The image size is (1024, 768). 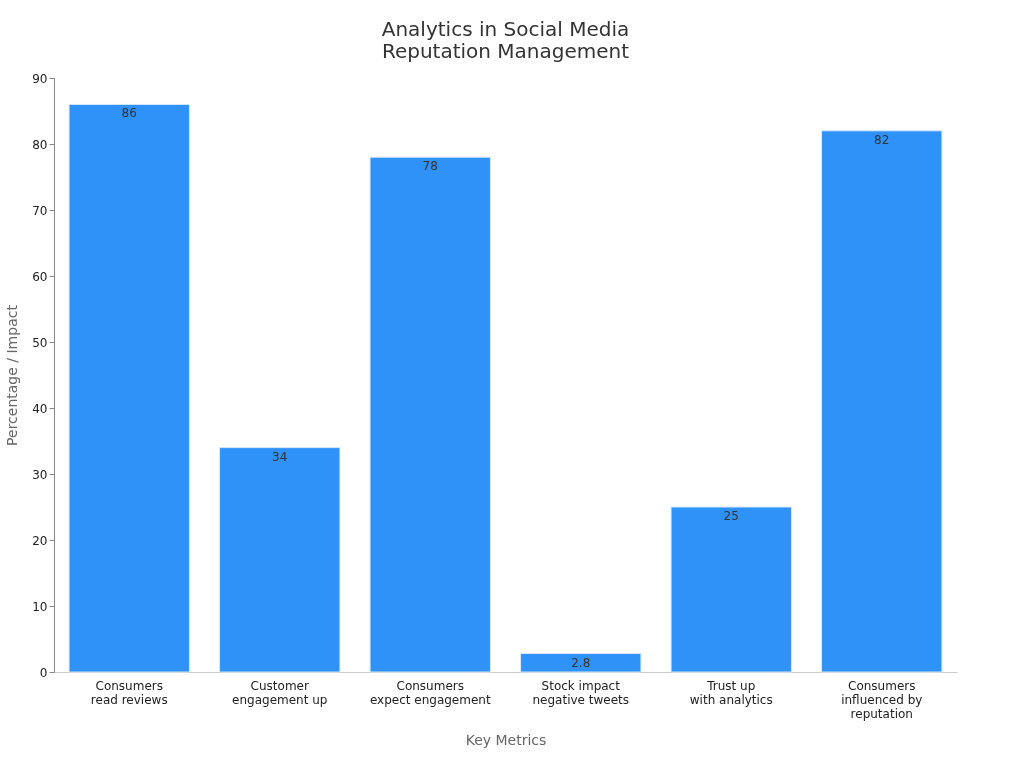 I want to click on x-tick-label: Trust up with analytics, so click(x=731, y=692).